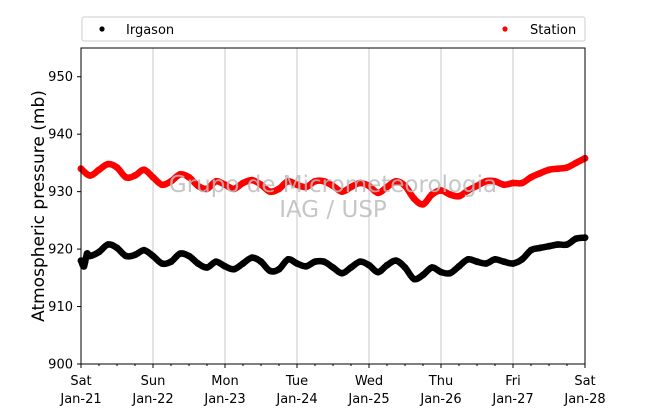  I want to click on x-tick-label-day: Thu, so click(440, 381).